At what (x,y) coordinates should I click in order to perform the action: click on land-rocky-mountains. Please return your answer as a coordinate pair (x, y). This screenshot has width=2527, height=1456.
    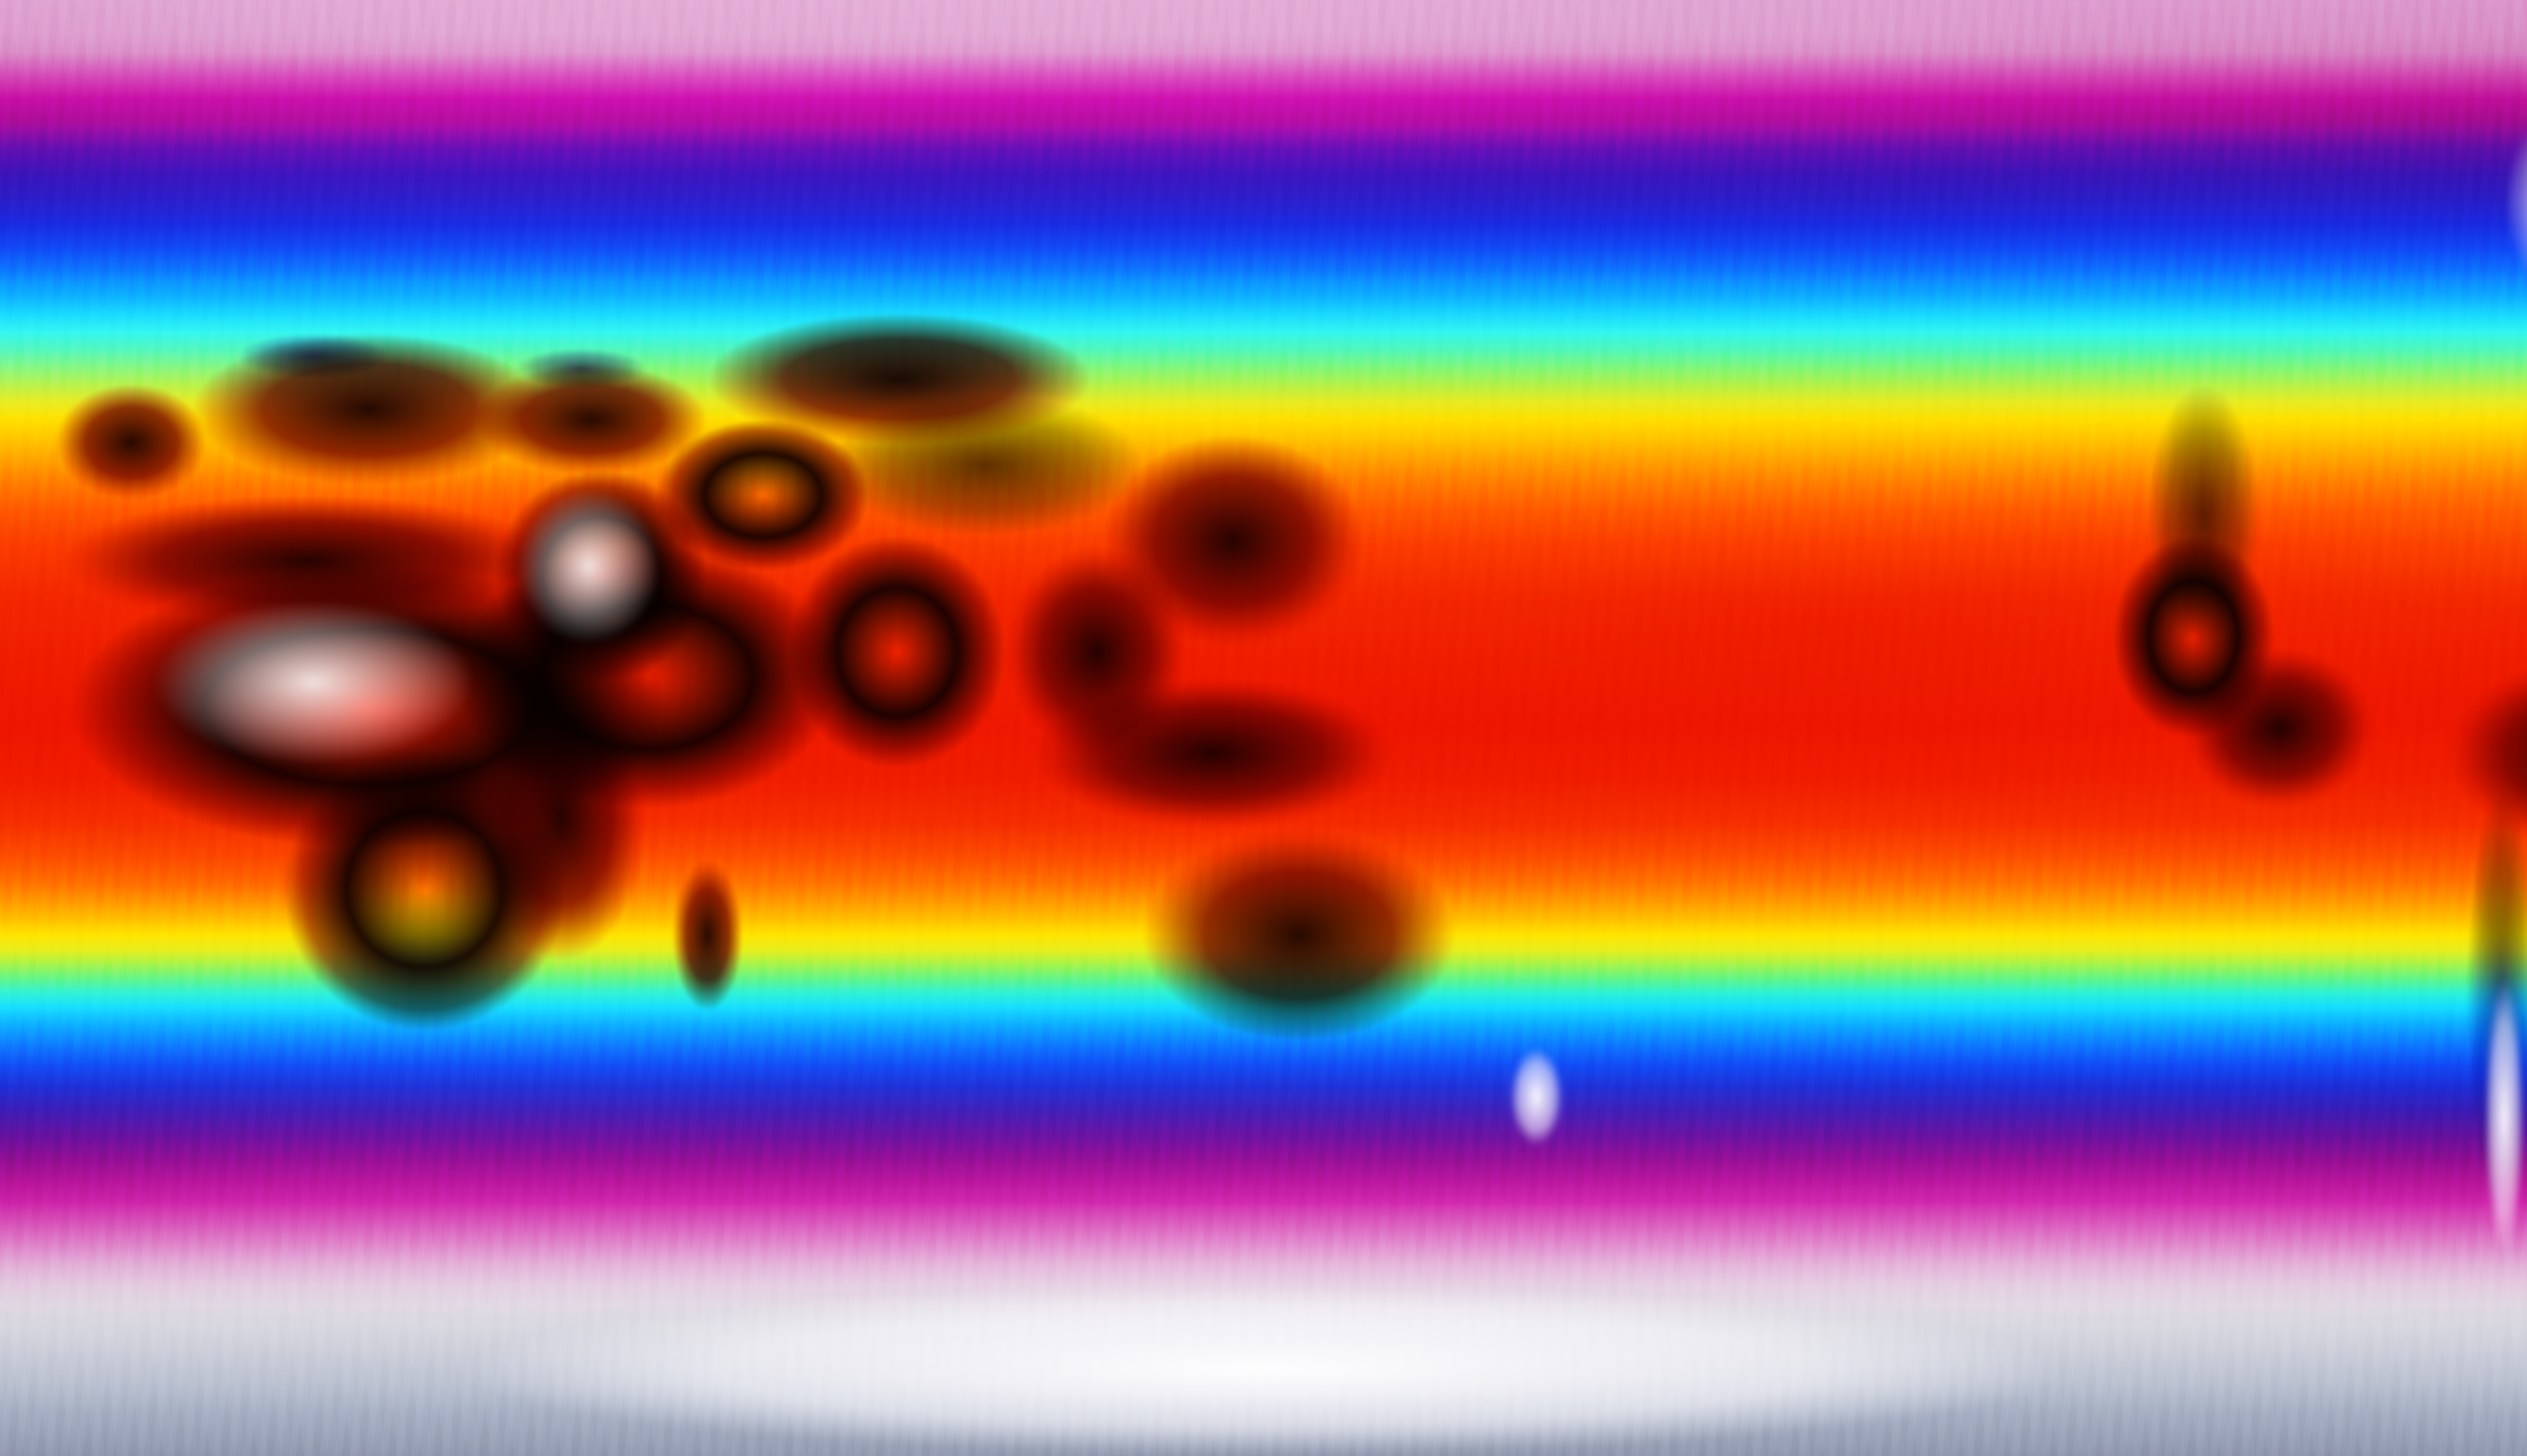
    Looking at the image, I should click on (2203, 515).